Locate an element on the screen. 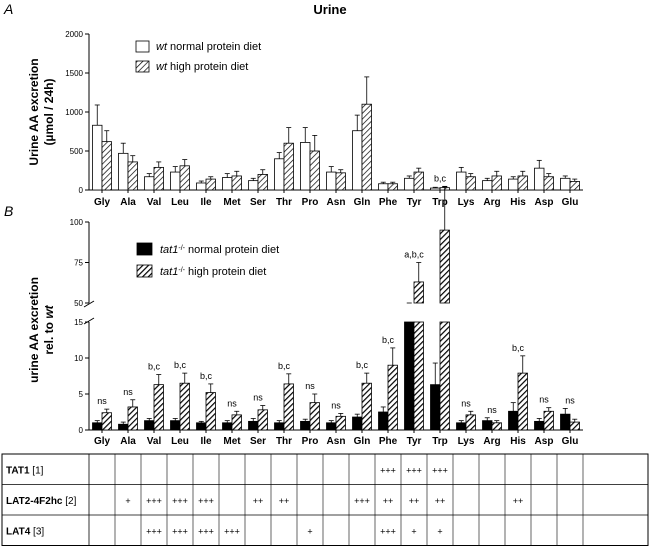 This screenshot has height=546, width=650. chart-b-category-label: Ser is located at coordinates (258, 441).